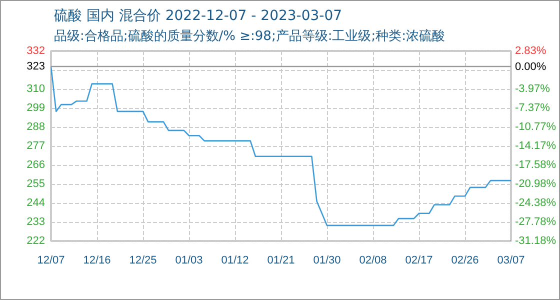 Image resolution: width=560 pixels, height=300 pixels. Describe the element at coordinates (535, 203) in the screenshot. I see `y2-tick-label: -24.38%` at that location.